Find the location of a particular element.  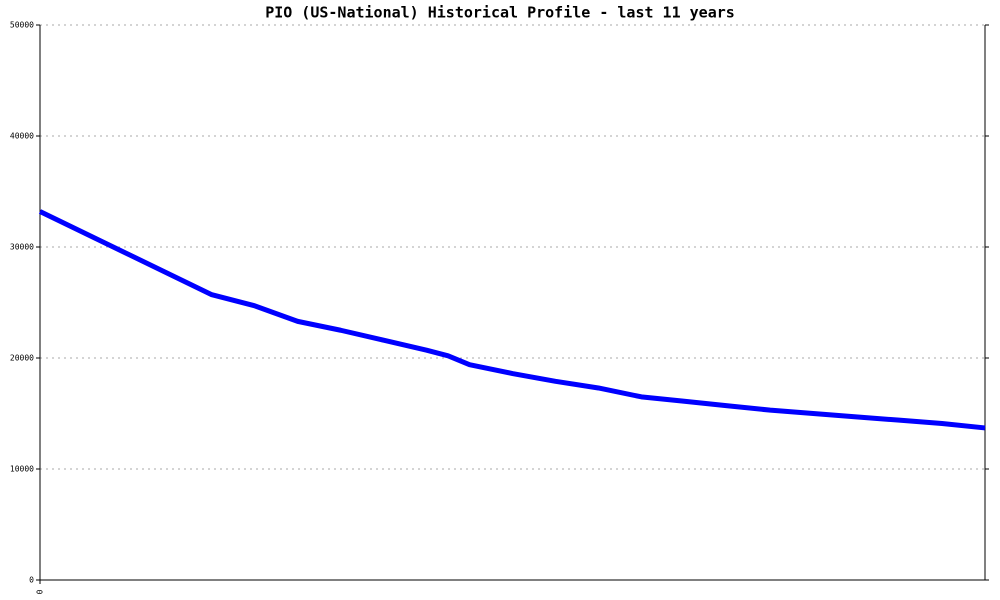

y-tick-label: 0 is located at coordinates (31, 580).